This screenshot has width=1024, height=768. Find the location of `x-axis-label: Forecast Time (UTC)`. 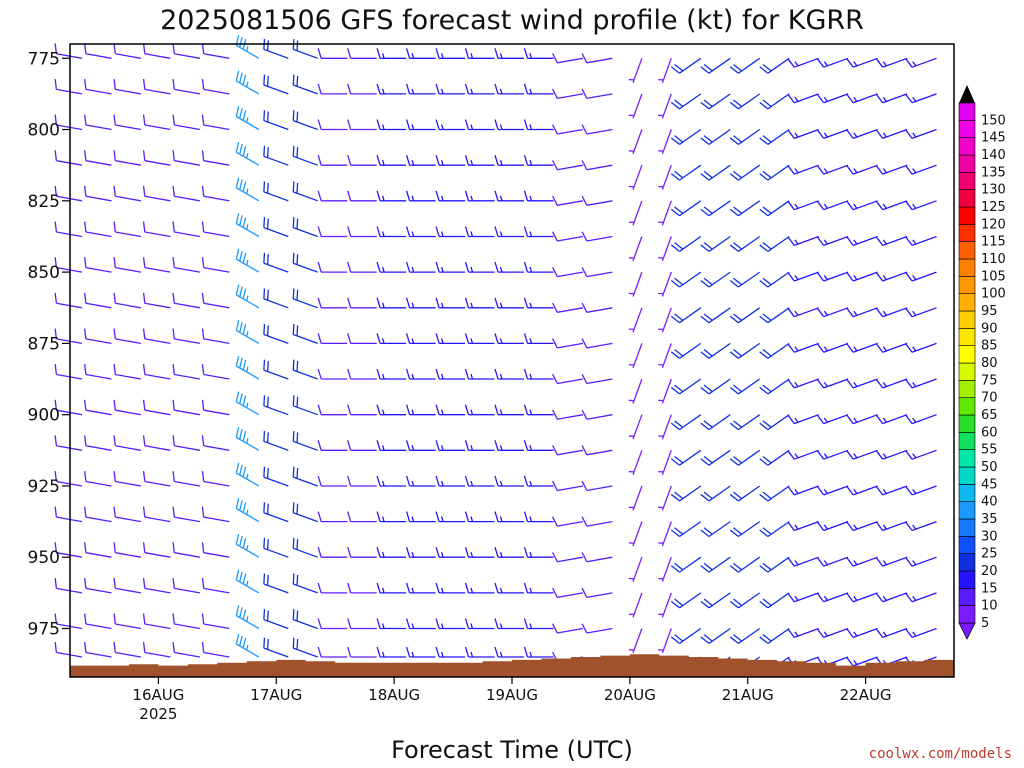

x-axis-label: Forecast Time (UTC) is located at coordinates (512, 750).